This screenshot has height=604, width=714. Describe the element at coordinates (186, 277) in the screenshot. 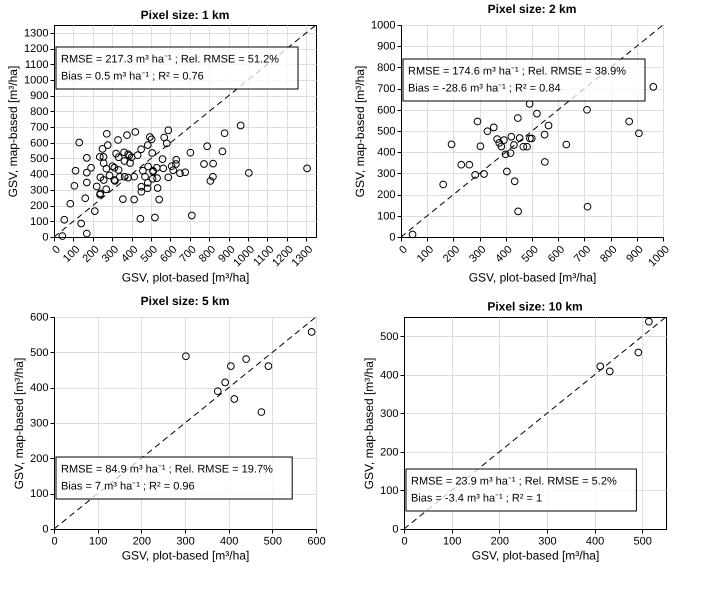

I see `x-axis-title: GSV, plot-based [m³/ha]` at that location.